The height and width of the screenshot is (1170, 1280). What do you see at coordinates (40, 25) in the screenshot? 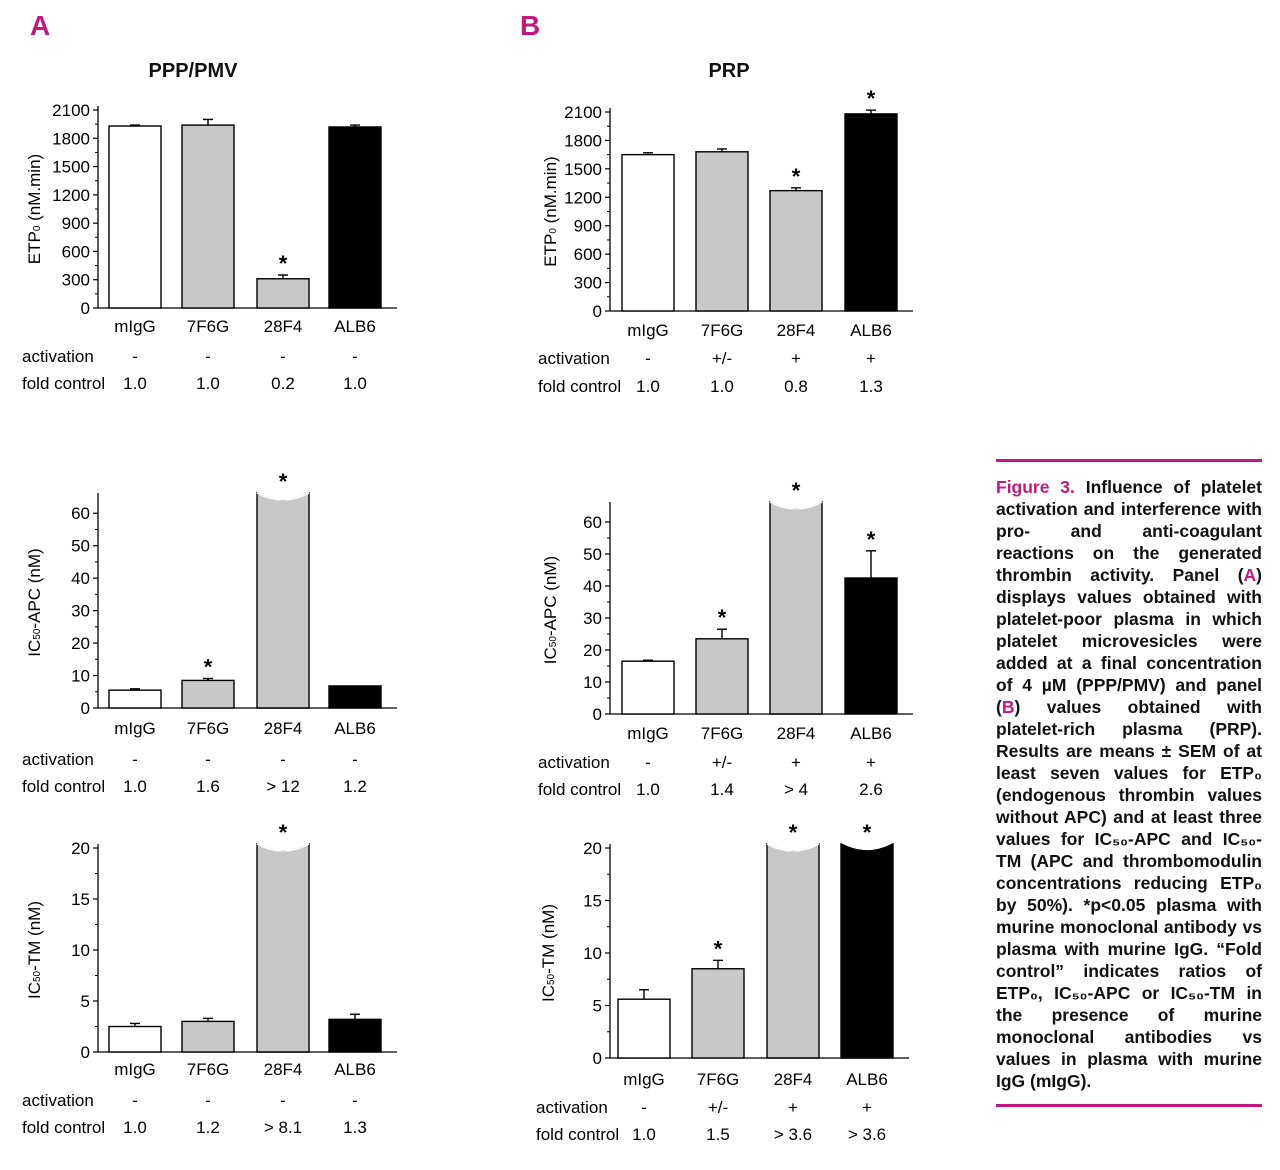
I see `panel-letter-a: A` at bounding box center [40, 25].